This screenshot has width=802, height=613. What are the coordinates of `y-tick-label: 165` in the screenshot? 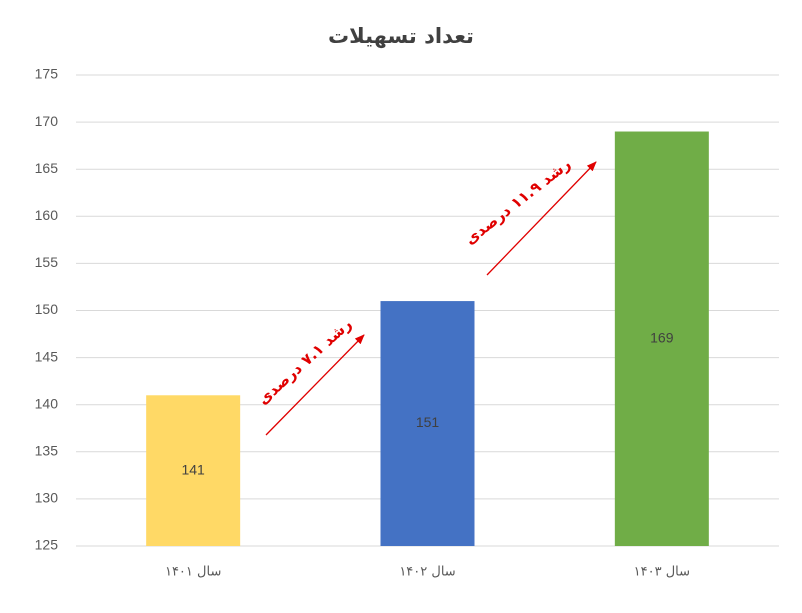 It's located at (47, 168).